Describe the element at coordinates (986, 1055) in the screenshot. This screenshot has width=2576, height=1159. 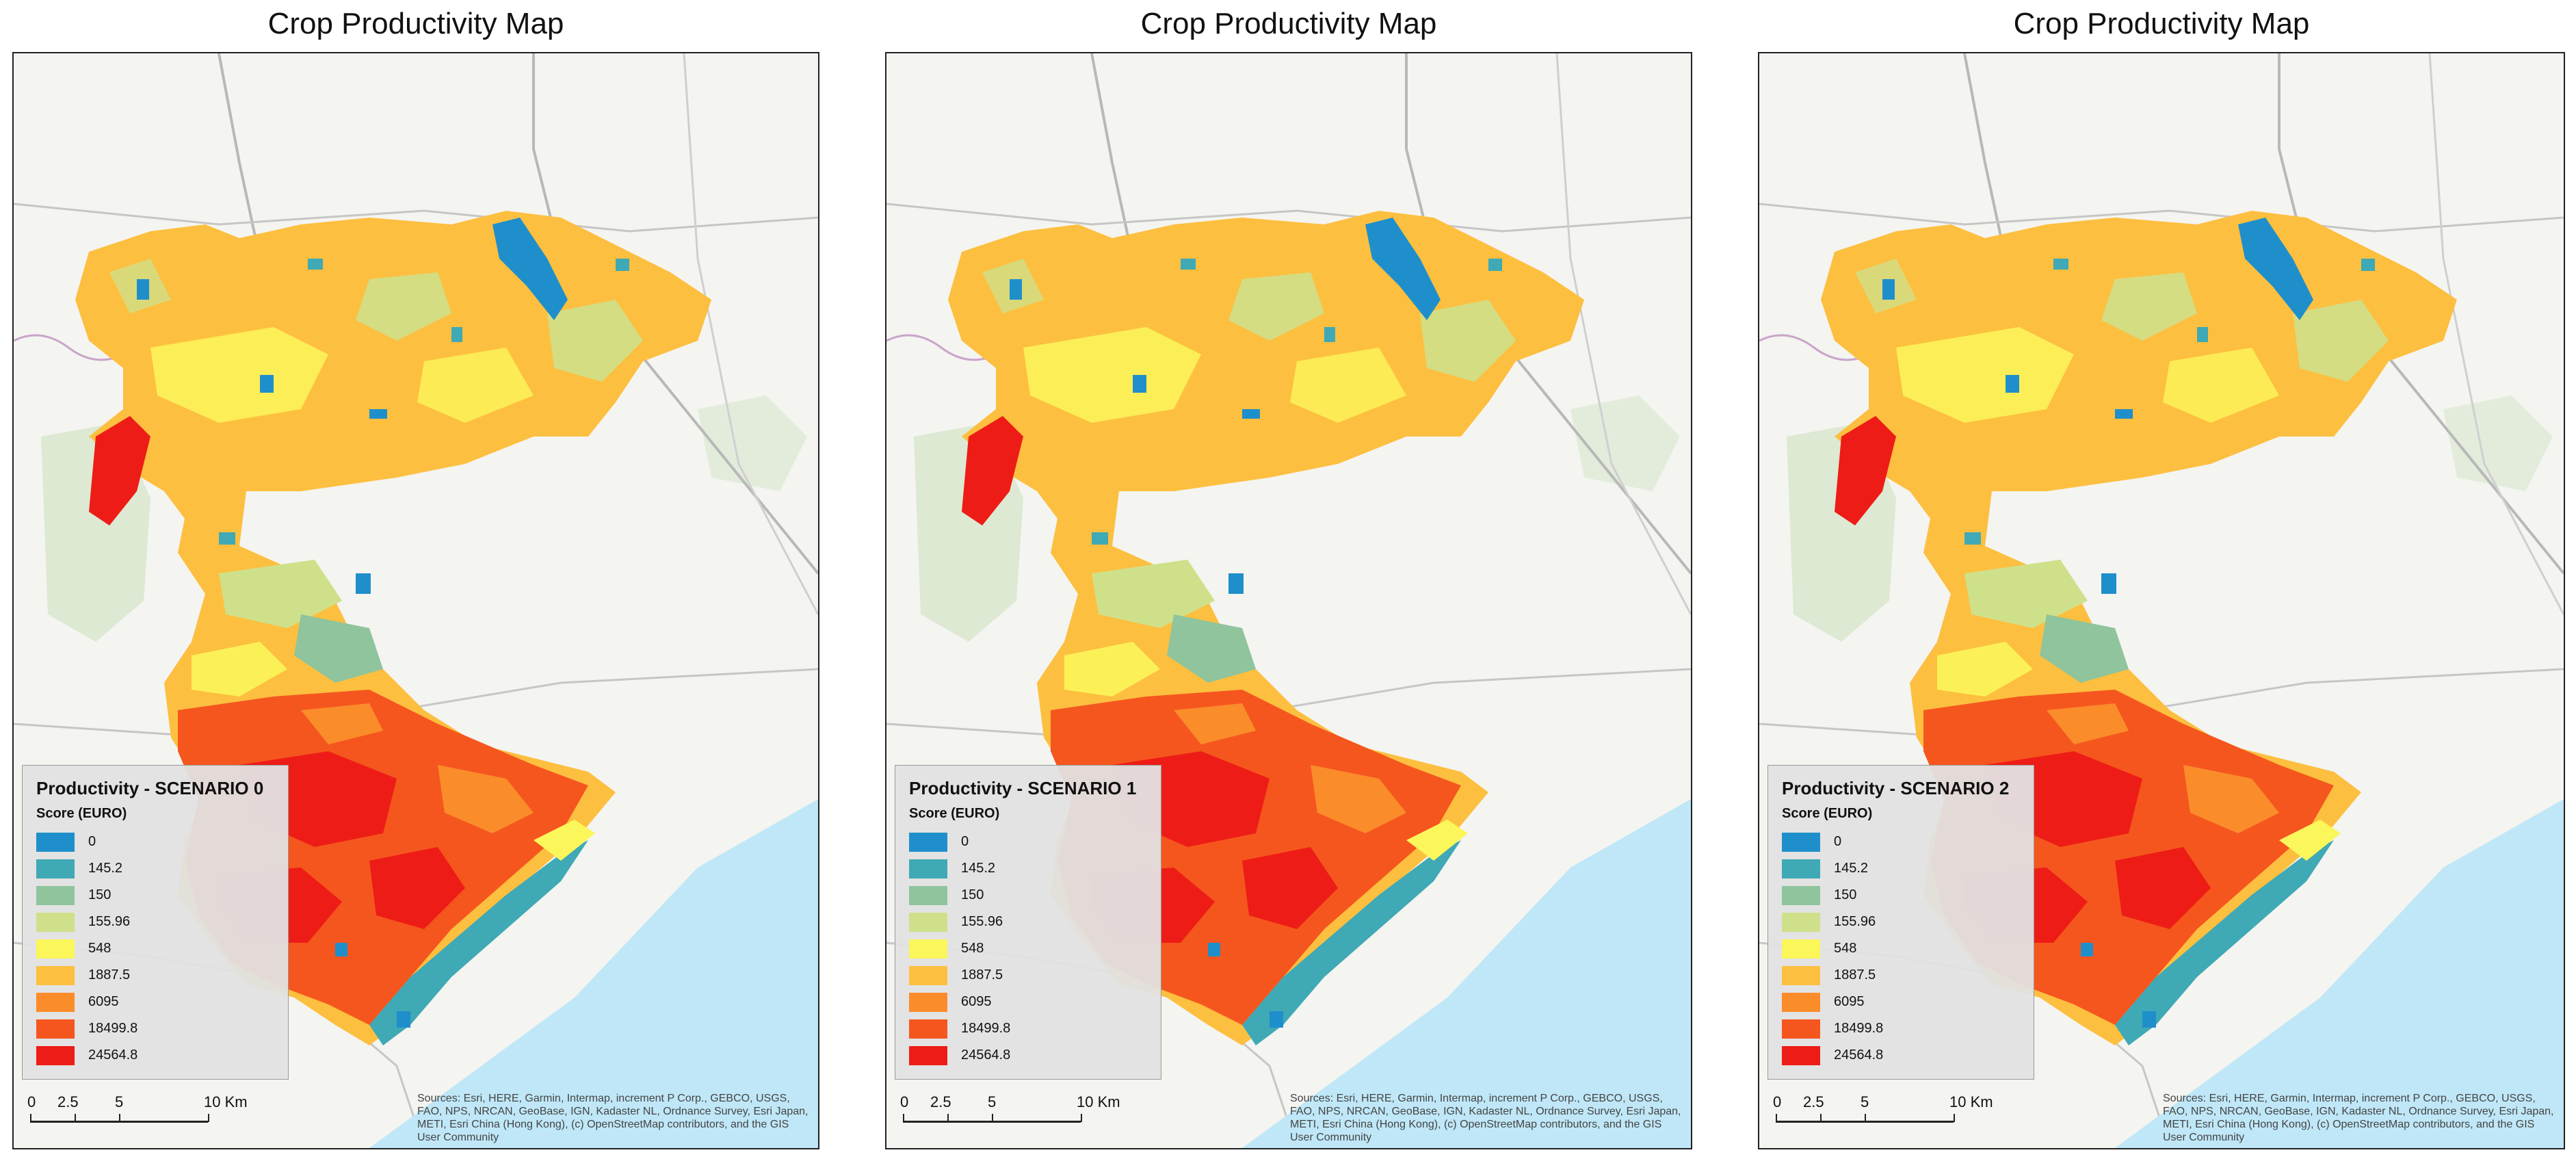
I see `legend-label: 24564.8` at that location.